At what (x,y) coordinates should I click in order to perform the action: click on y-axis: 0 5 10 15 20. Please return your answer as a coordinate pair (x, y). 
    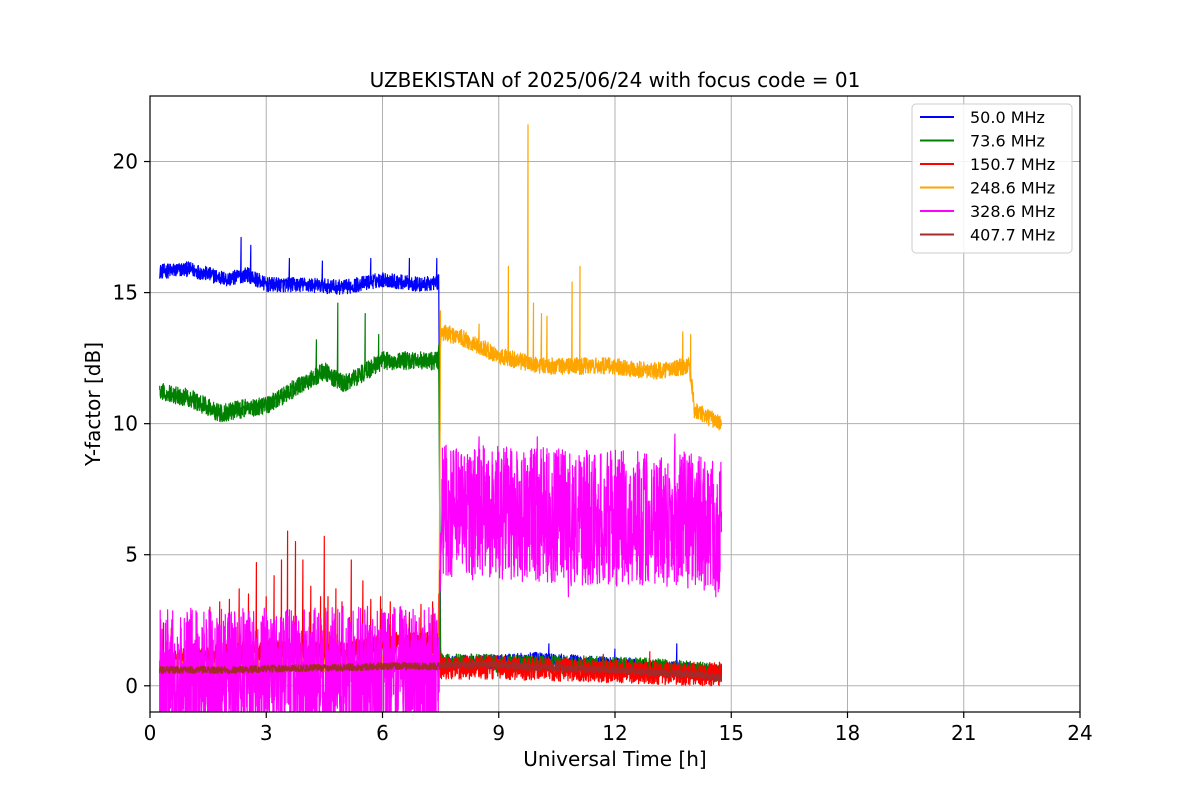
    Looking at the image, I should click on (131, 424).